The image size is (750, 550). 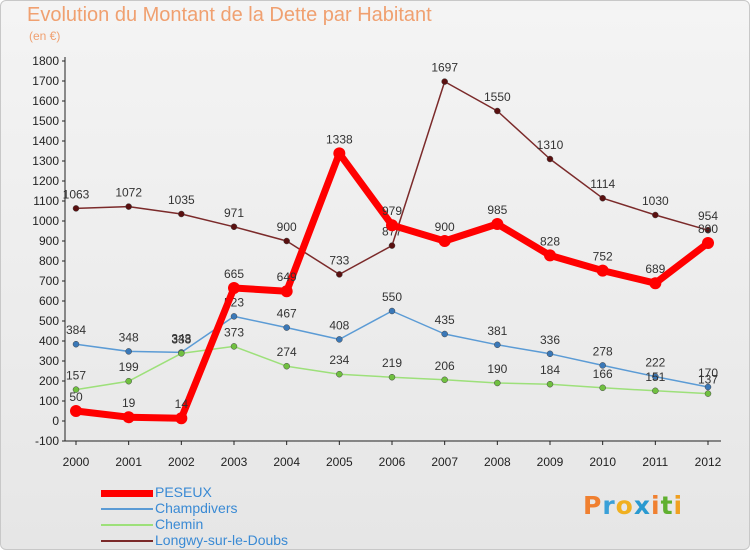 I want to click on data-label: 1072, so click(x=128, y=193).